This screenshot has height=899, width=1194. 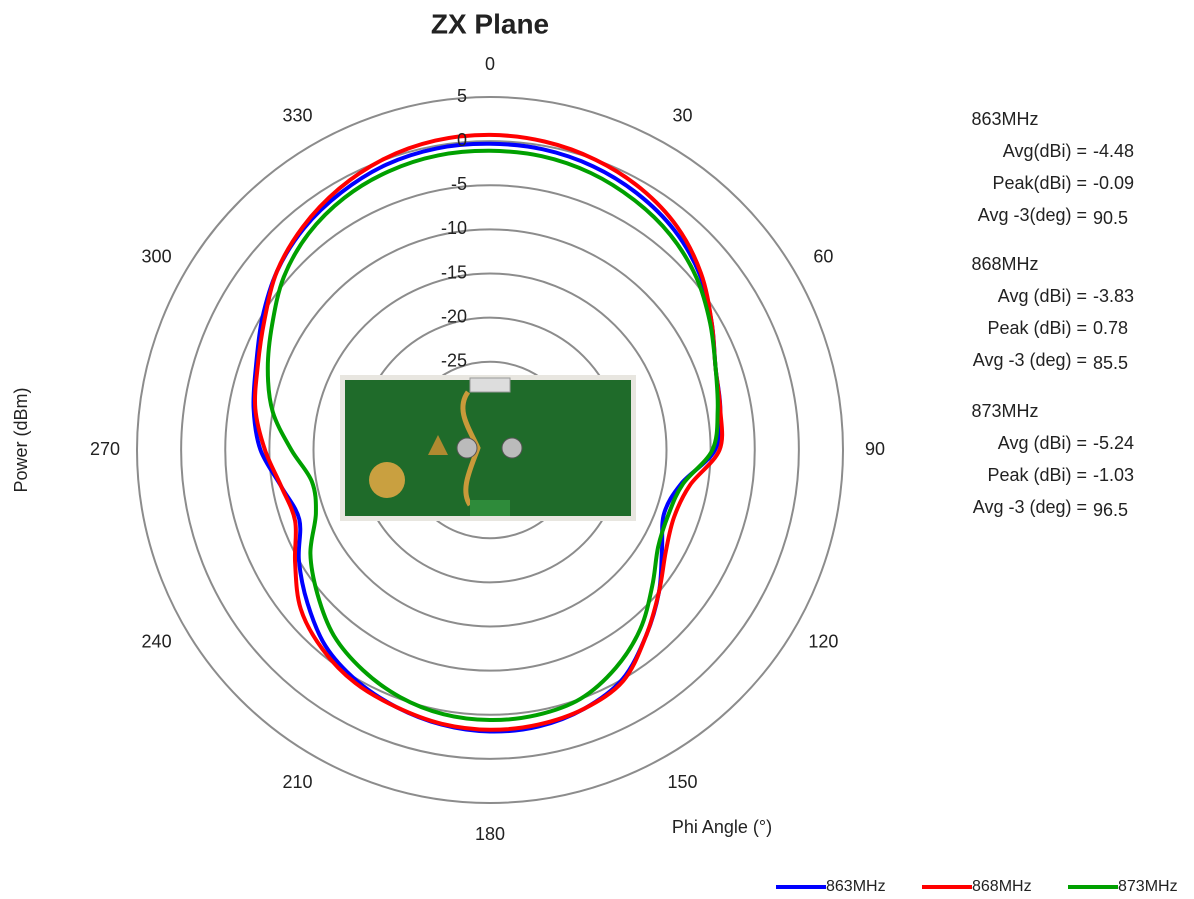 I want to click on grid-ring, so click(x=490, y=450).